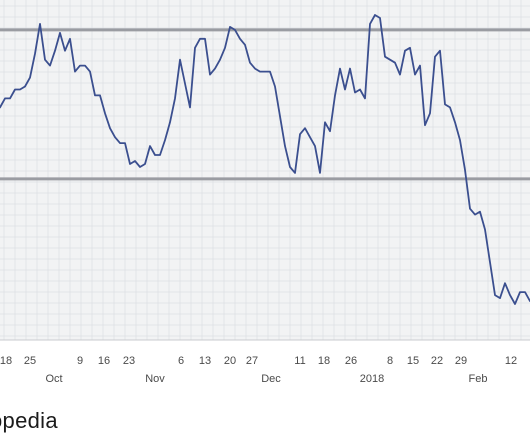 The width and height of the screenshot is (530, 442). Describe the element at coordinates (230, 361) in the screenshot. I see `x-tick-label: 20` at that location.